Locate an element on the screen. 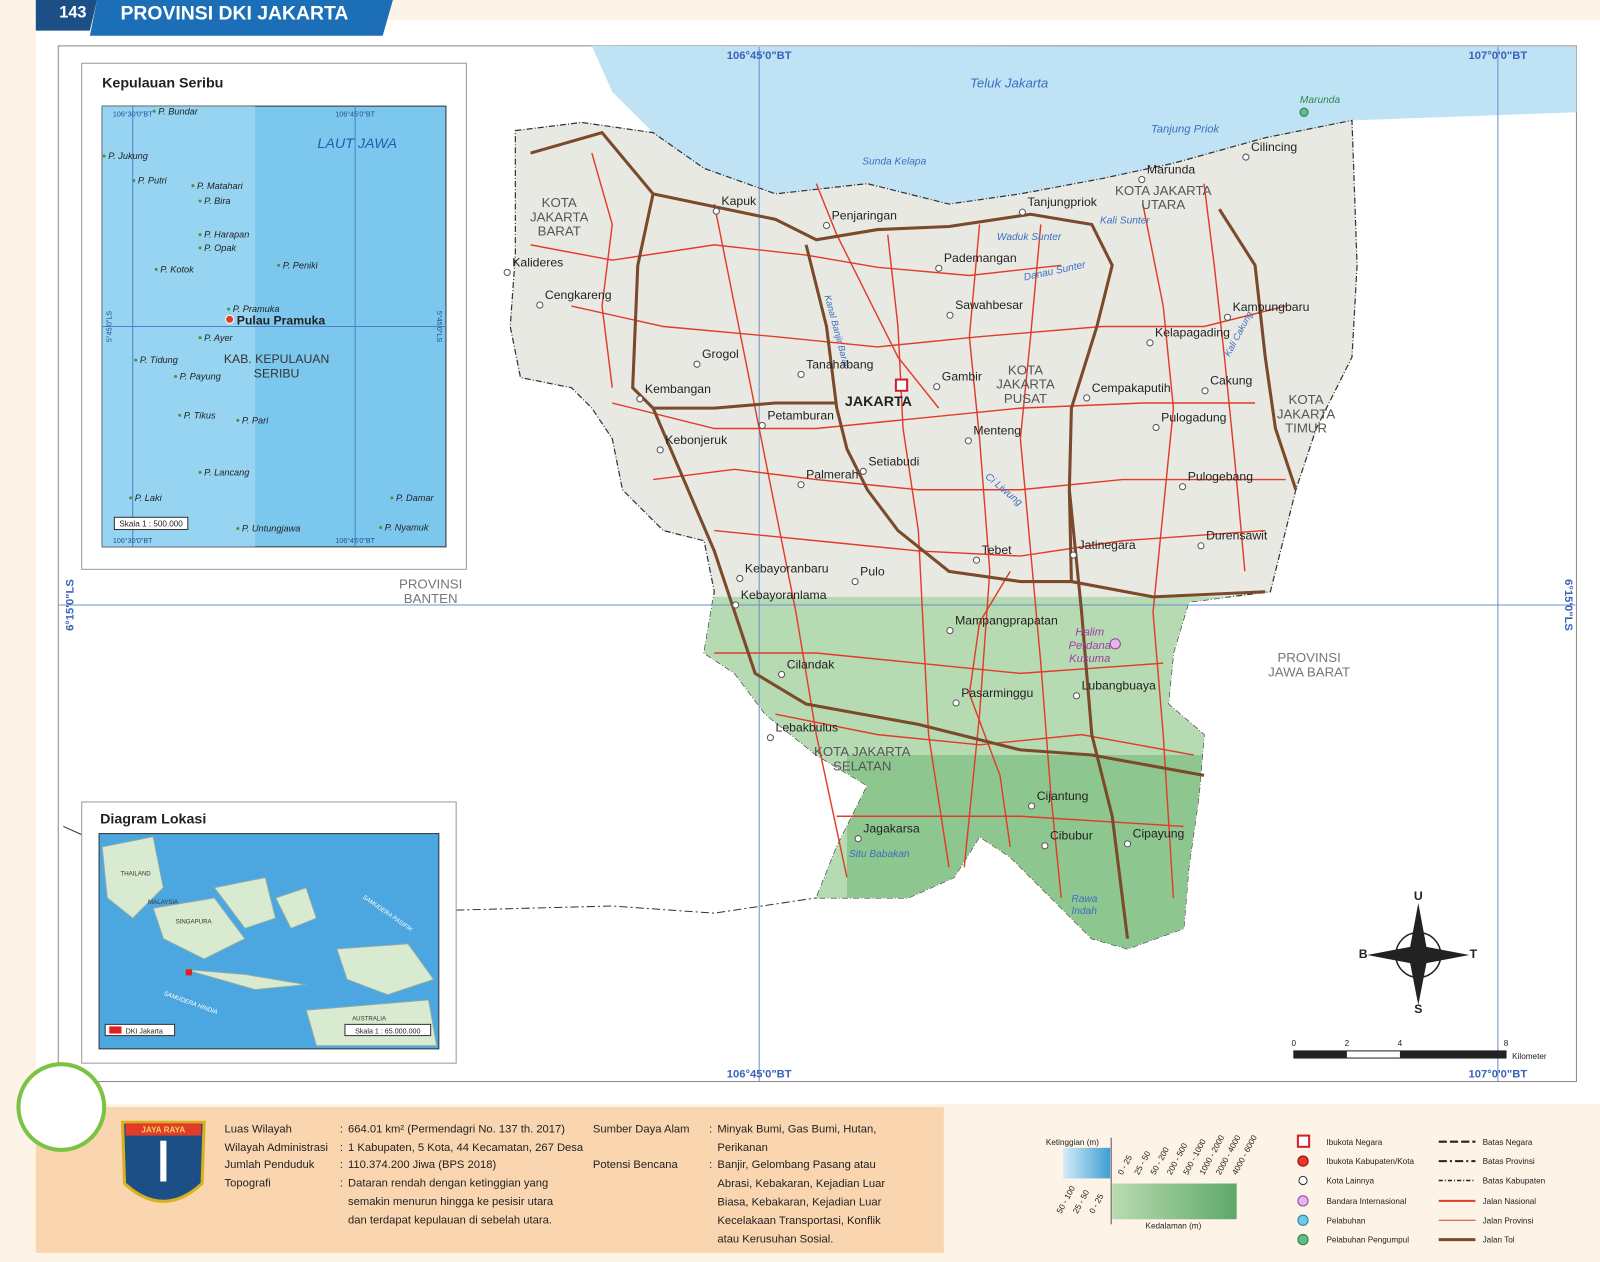  place-label: Kembangan is located at coordinates (678, 389).